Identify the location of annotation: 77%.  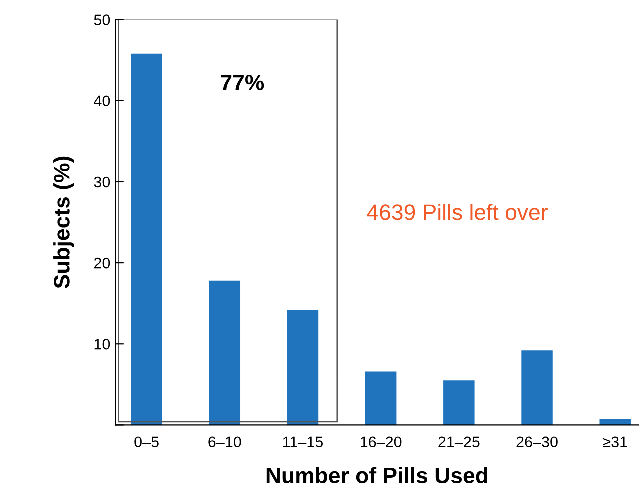
(242, 82).